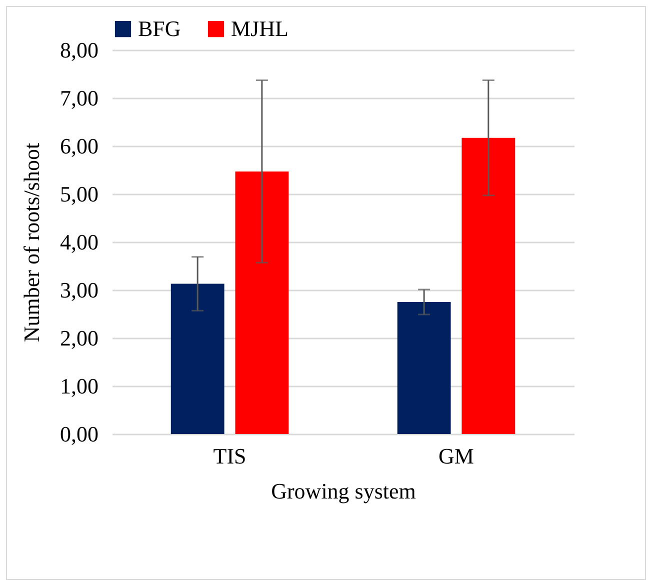 This screenshot has height=585, width=656. What do you see at coordinates (229, 456) in the screenshot?
I see `x-tick-label: TIS` at bounding box center [229, 456].